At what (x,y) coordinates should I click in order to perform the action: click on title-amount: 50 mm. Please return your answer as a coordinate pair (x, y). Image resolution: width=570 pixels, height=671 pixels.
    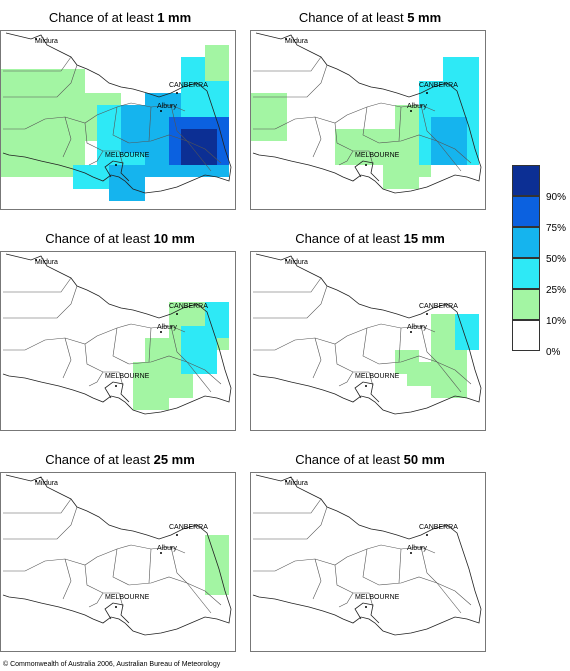
    Looking at the image, I should click on (424, 459).